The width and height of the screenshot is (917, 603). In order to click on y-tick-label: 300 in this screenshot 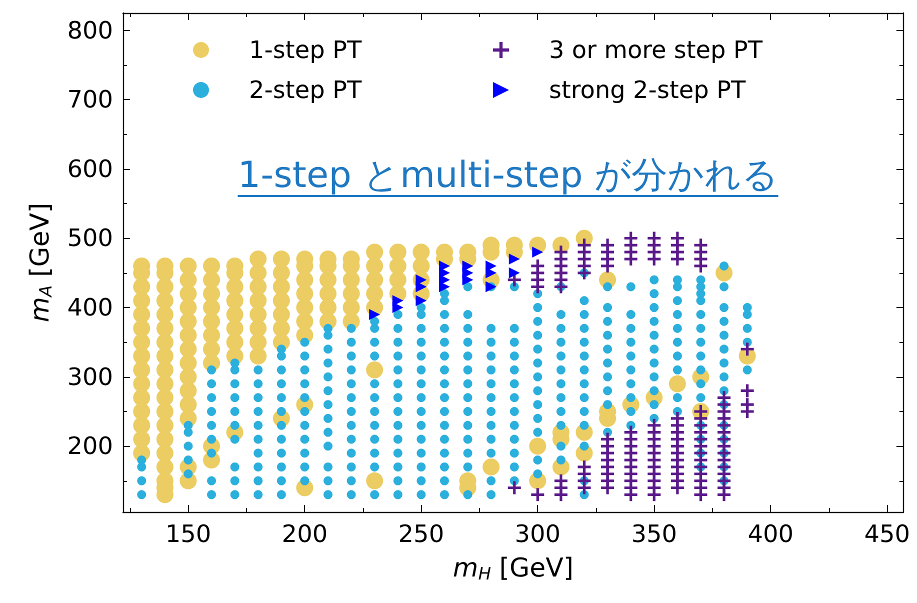, I will do `click(90, 376)`.